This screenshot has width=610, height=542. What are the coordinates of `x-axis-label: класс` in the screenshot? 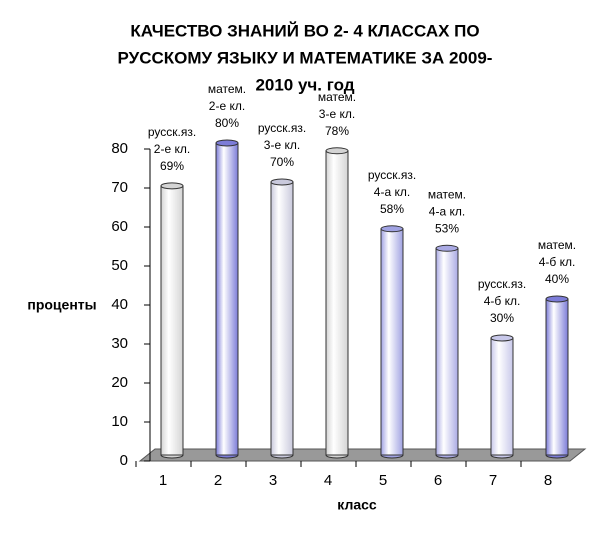 It's located at (357, 505).